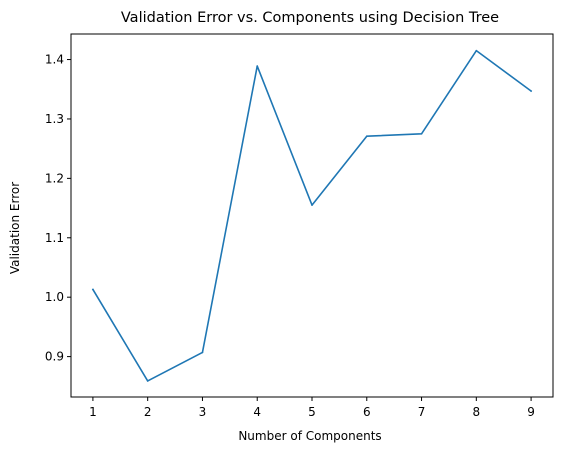 This screenshot has width=567, height=453. Describe the element at coordinates (54, 119) in the screenshot. I see `y-tick-label: 1.3` at that location.